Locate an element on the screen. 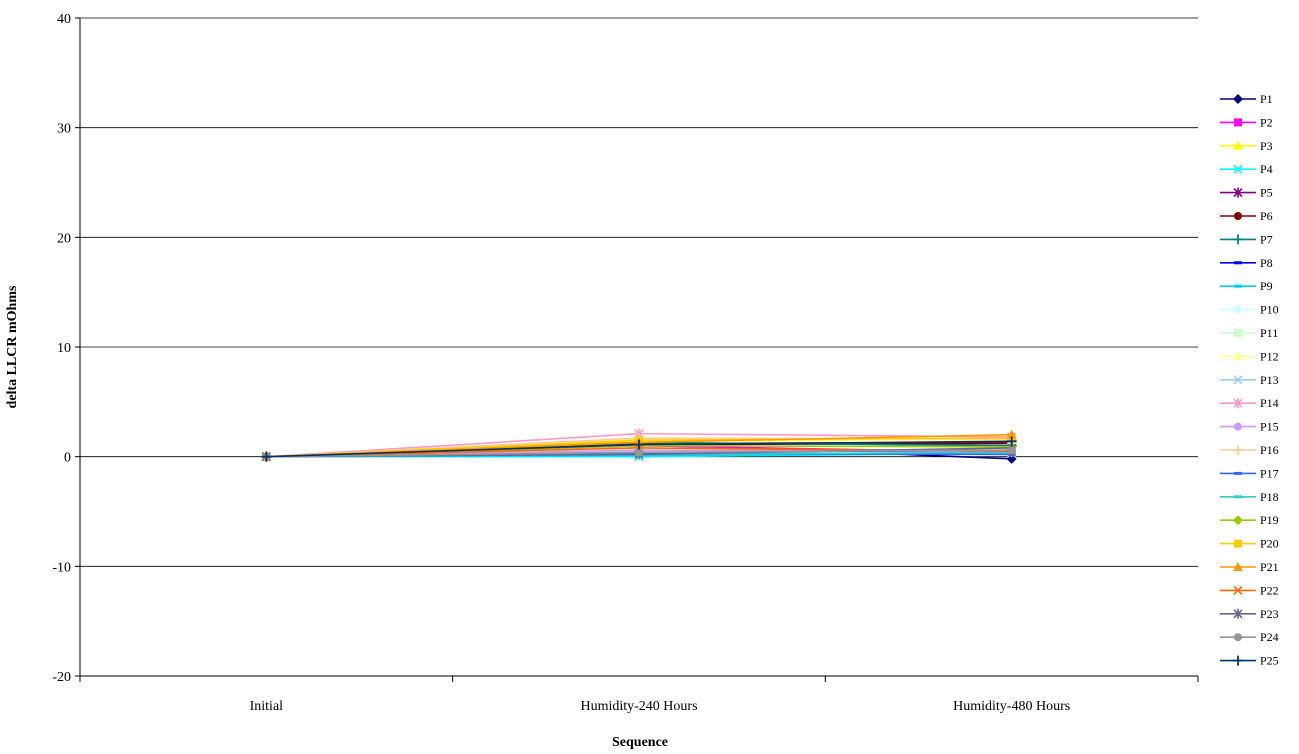  y-tick-label: 30 is located at coordinates (64, 129).